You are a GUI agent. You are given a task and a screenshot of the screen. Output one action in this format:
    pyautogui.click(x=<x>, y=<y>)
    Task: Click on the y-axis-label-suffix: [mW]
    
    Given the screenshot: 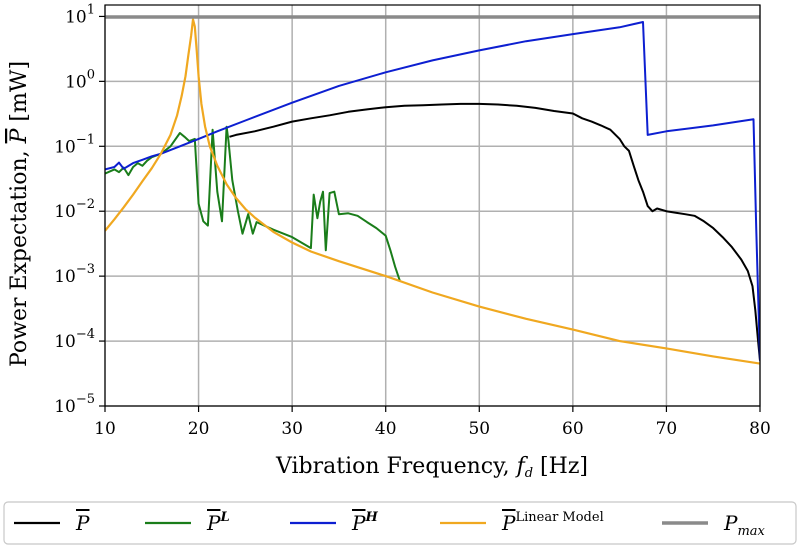 What is the action you would take?
    pyautogui.click(x=19, y=95)
    